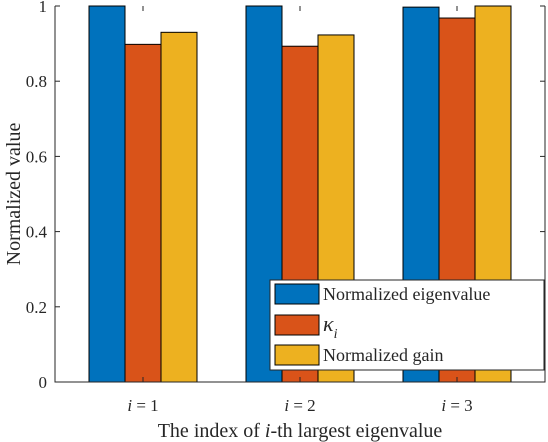 The width and height of the screenshot is (548, 442). Describe the element at coordinates (407, 325) in the screenshot. I see `legend: Normalized eigenvalue κi Normalized gain` at that location.